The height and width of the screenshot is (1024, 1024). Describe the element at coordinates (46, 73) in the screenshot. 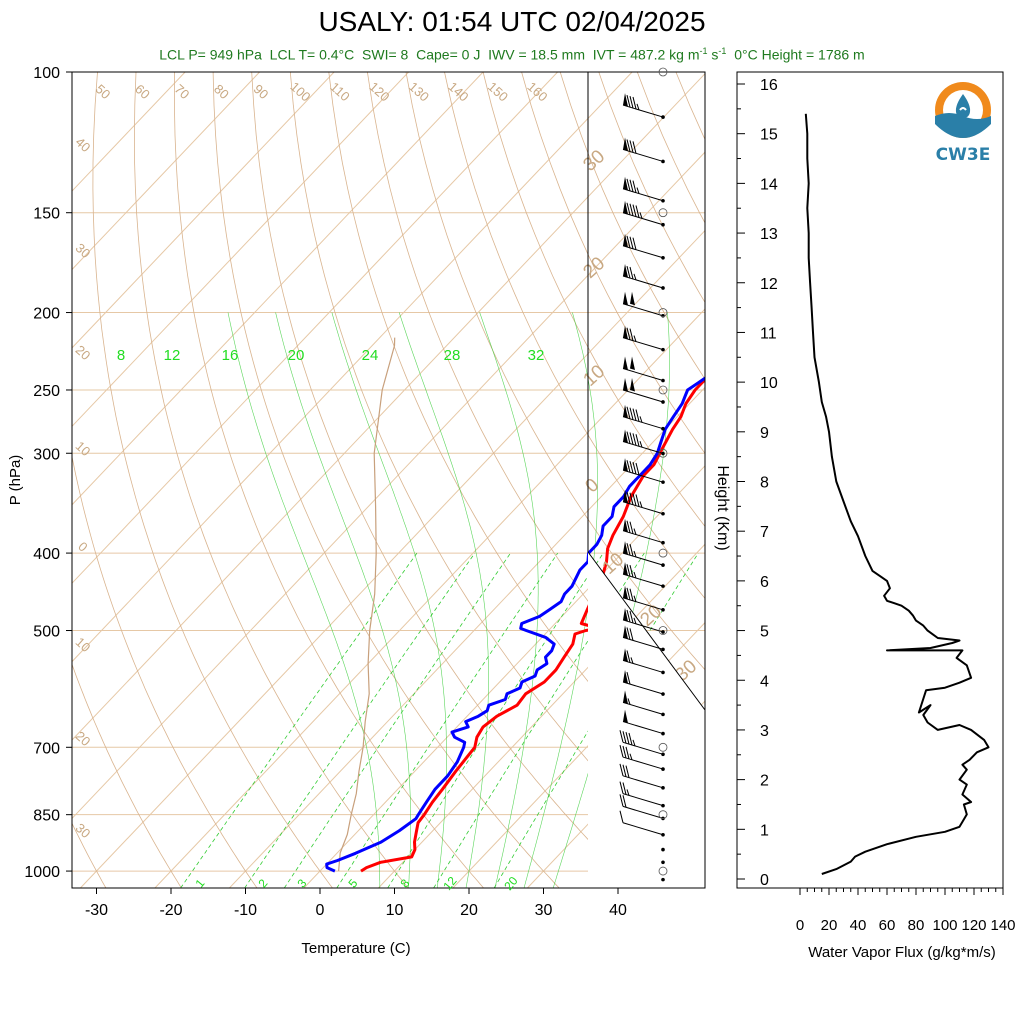

I see `y-tick-label: 100` at that location.